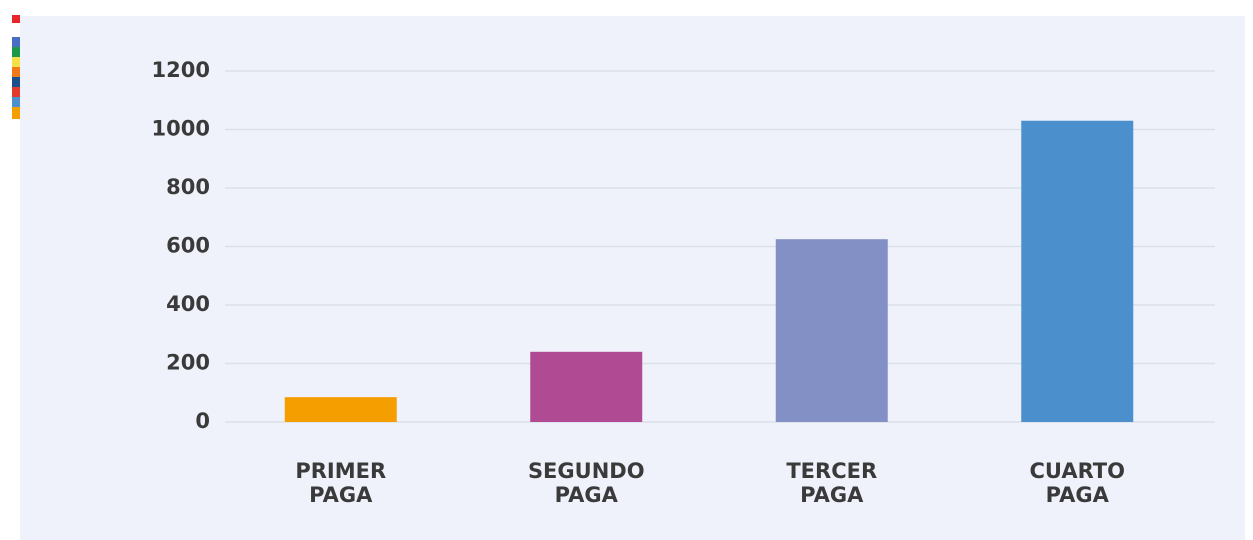 The height and width of the screenshot is (540, 1253). What do you see at coordinates (188, 246) in the screenshot?
I see `y-tick-label: 600` at bounding box center [188, 246].